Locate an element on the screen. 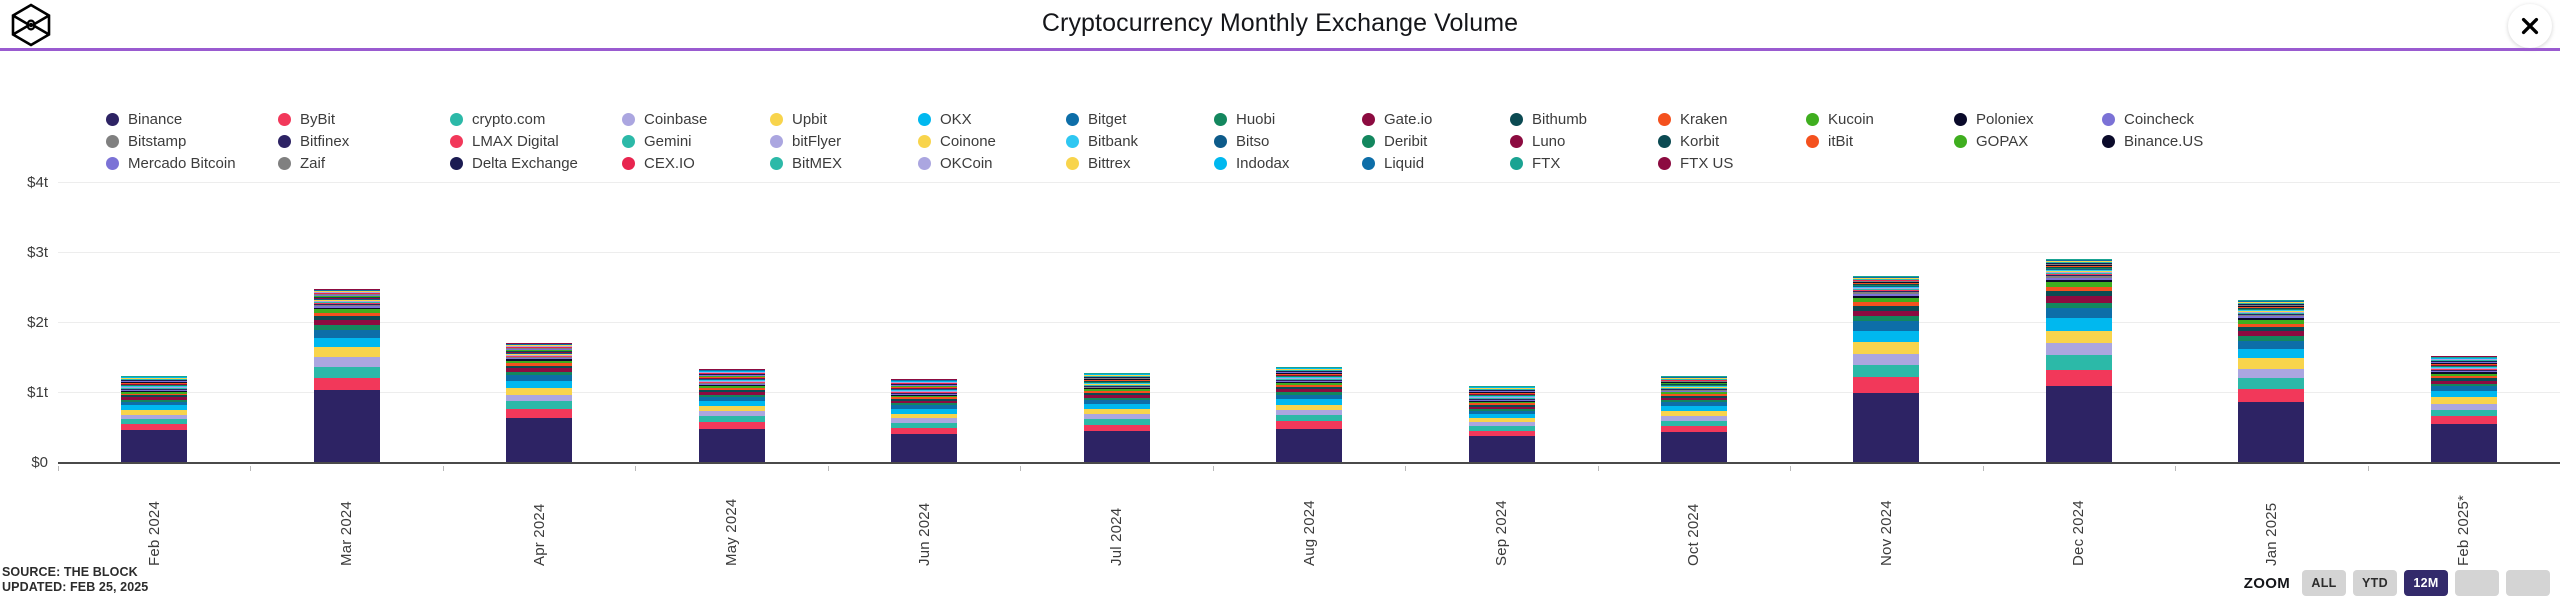 This screenshot has width=2560, height=613. legend-item-gemini: Gemini is located at coordinates (696, 141).